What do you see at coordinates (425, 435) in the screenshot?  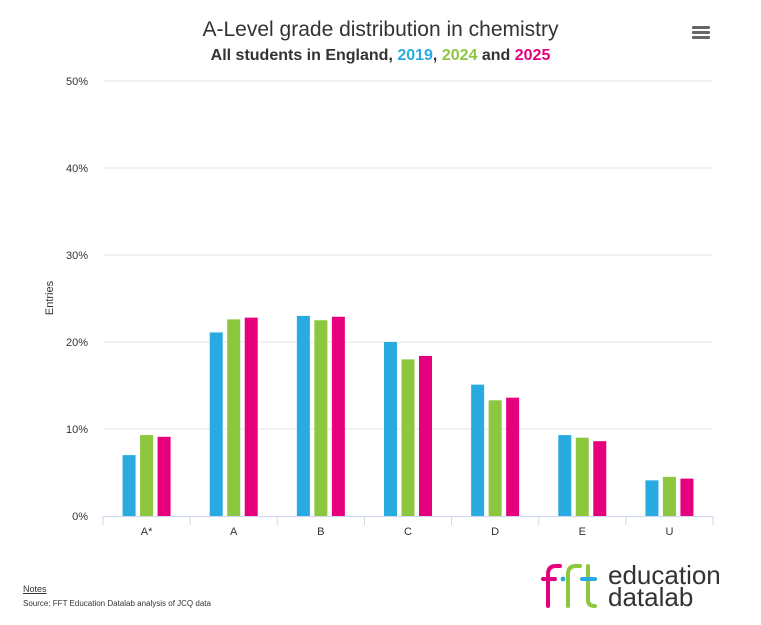 I see `bar-2025-C` at bounding box center [425, 435].